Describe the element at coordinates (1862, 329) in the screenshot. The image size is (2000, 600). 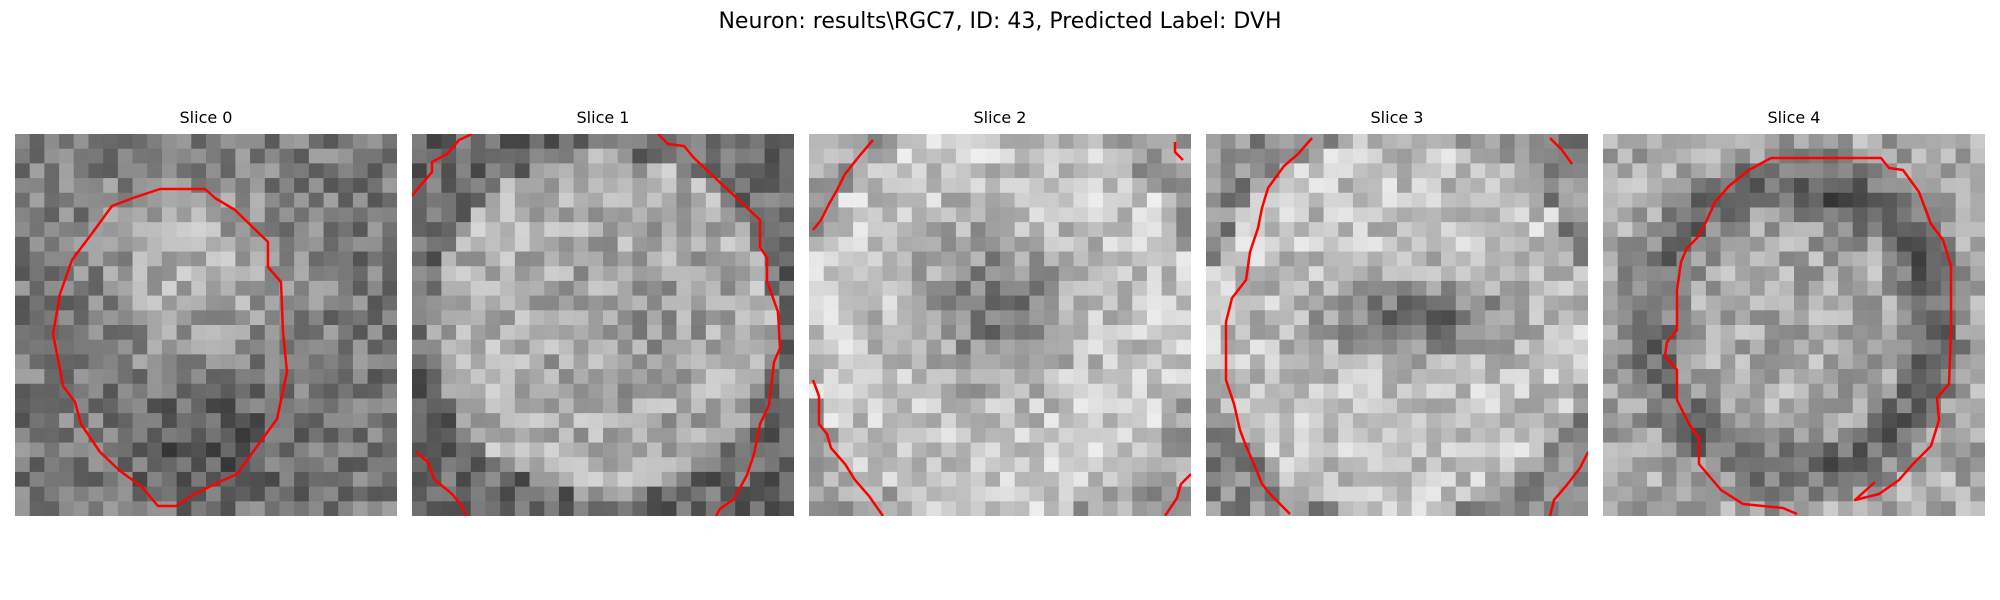
I see `contour-line-4a` at that location.